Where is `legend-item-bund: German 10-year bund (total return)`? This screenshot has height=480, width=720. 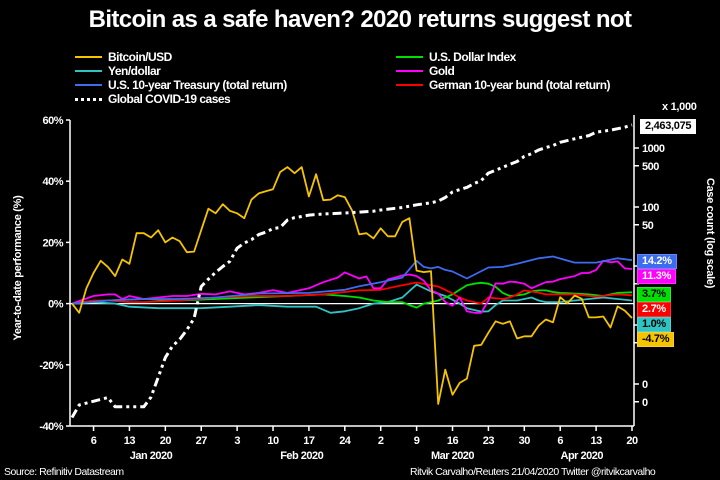 legend-item-bund: German 10-year bund (total return) is located at coordinates (503, 85).